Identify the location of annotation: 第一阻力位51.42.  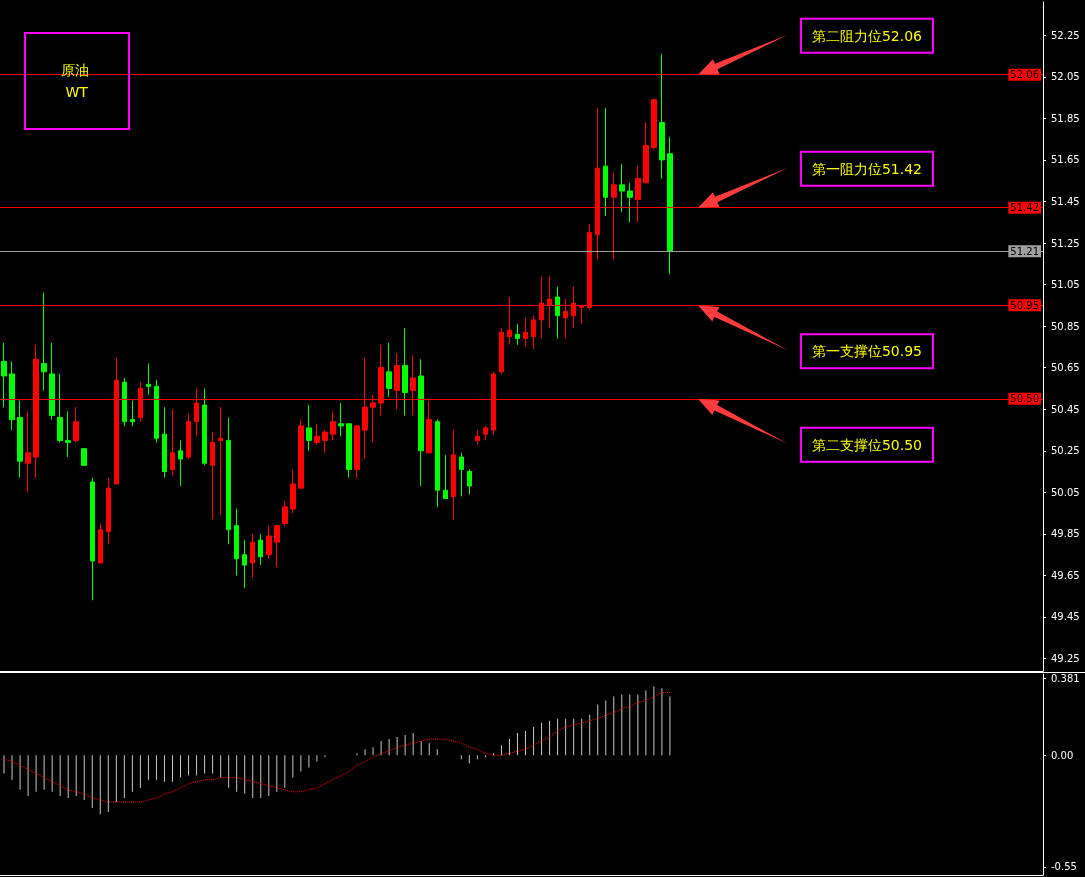
(867, 168).